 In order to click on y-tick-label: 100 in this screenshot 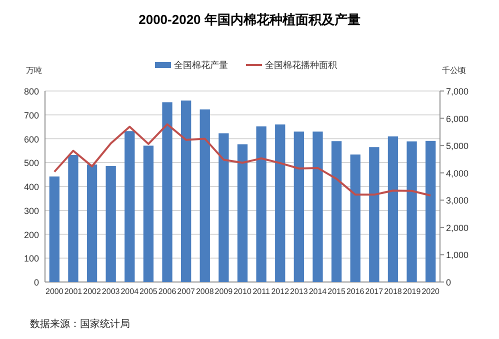, I will do `click(31, 259)`.